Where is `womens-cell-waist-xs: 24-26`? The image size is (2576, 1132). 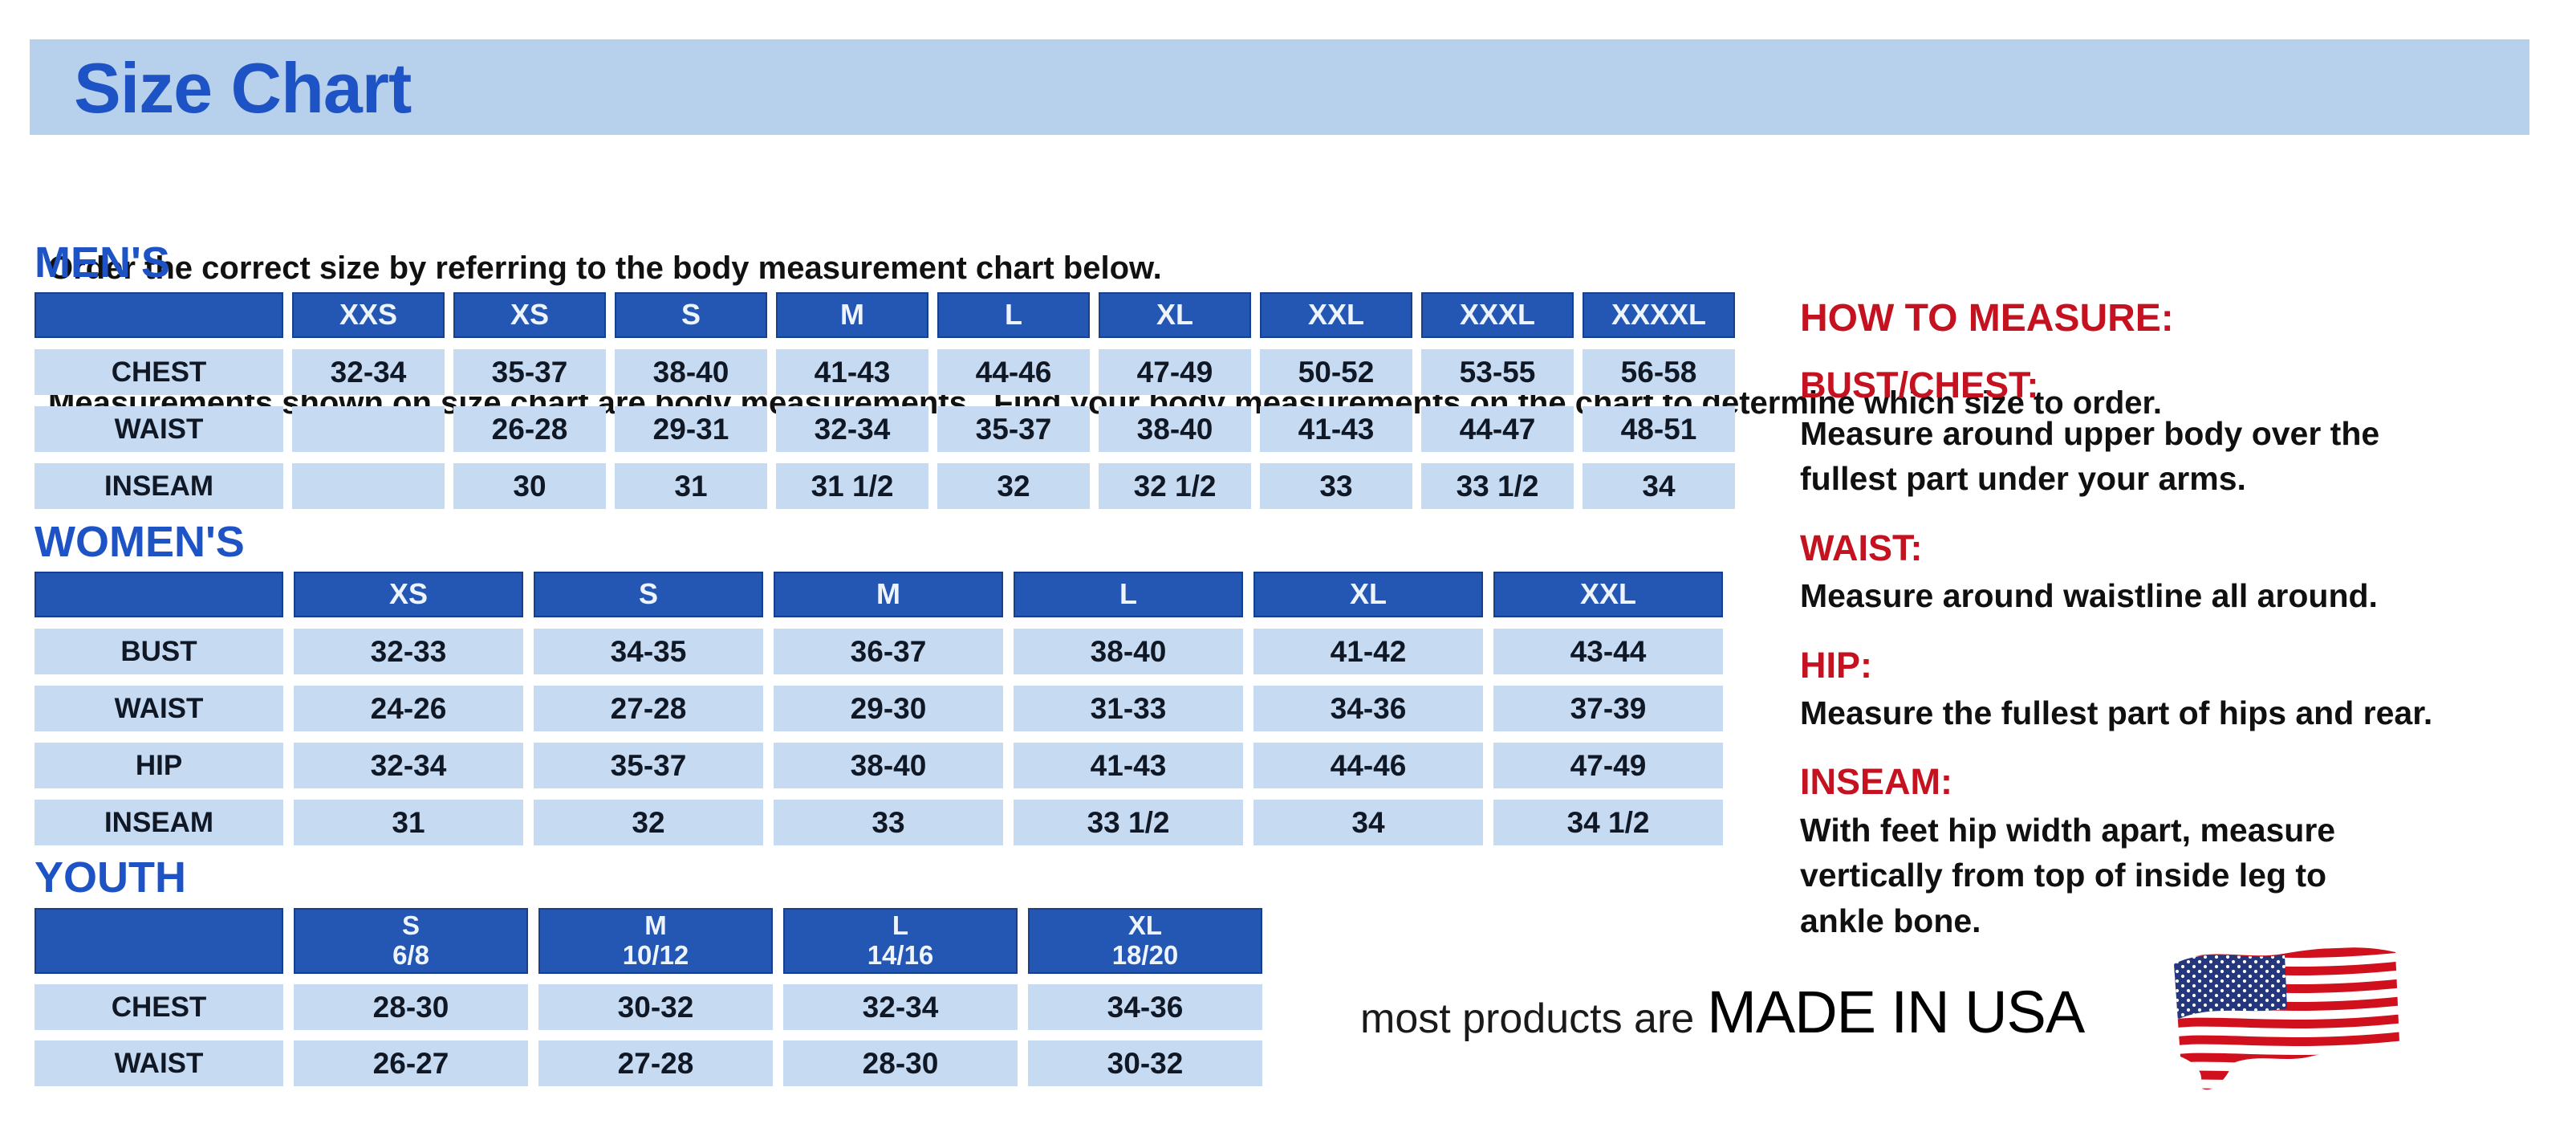
womens-cell-waist-xs: 24-26 is located at coordinates (409, 708).